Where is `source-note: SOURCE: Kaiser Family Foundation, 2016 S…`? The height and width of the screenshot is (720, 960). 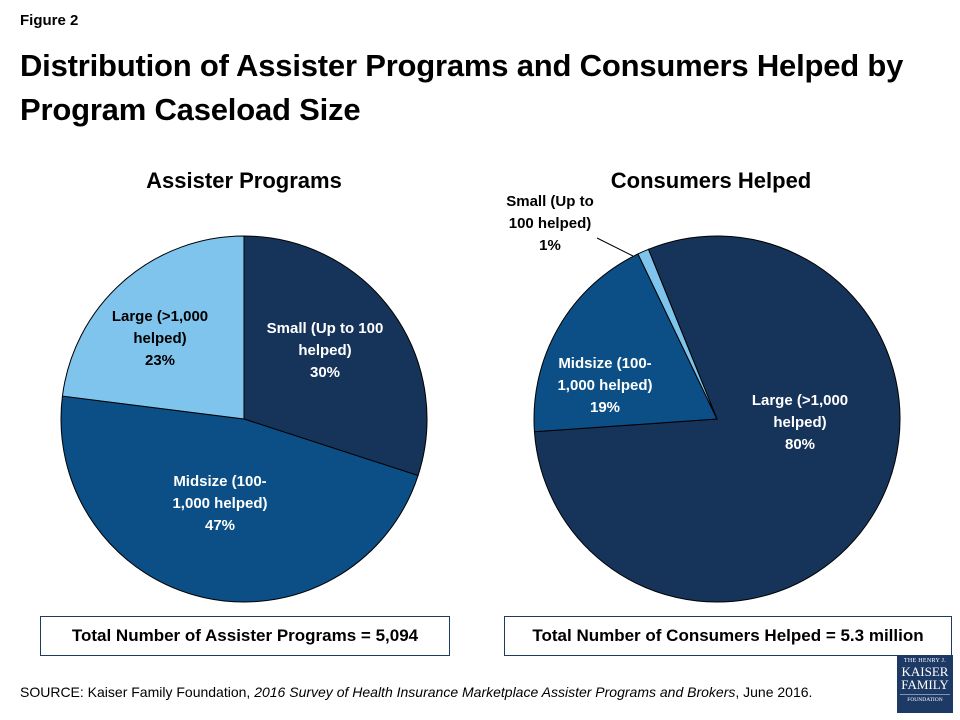
source-note: SOURCE: Kaiser Family Foundation, 2016 S… is located at coordinates (416, 692).